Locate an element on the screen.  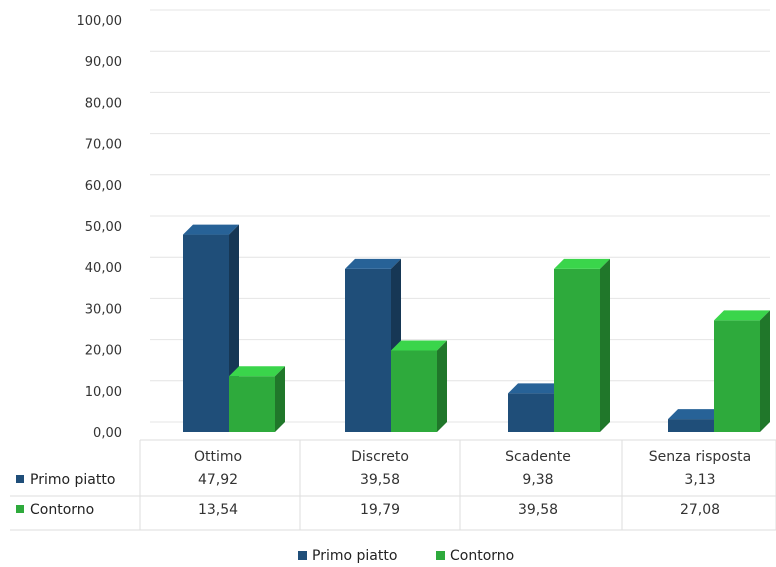
data-label: 19,79 is located at coordinates (380, 510).